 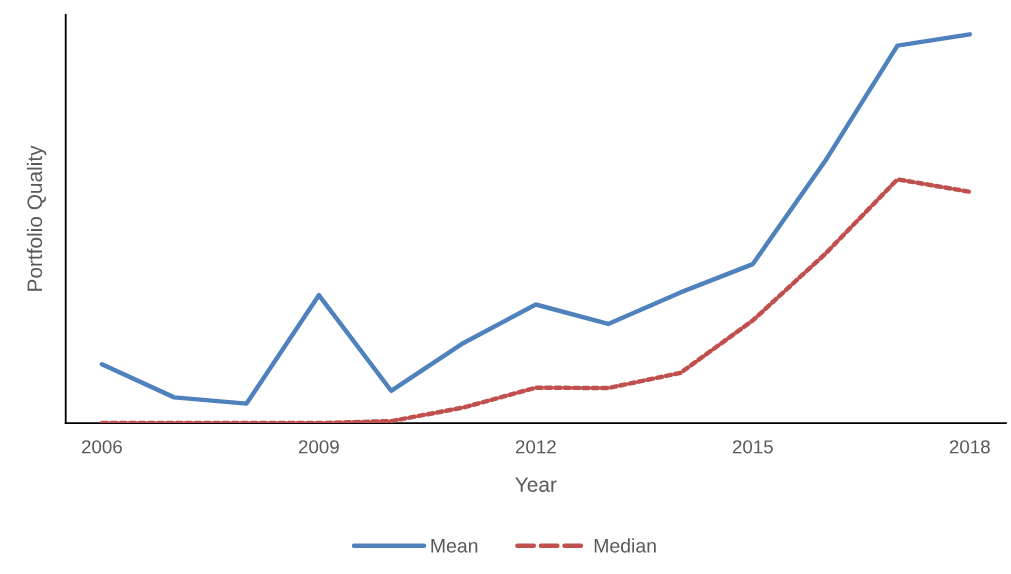 What do you see at coordinates (36, 218) in the screenshot?
I see `y-axis-title: Portfolio Quality` at bounding box center [36, 218].